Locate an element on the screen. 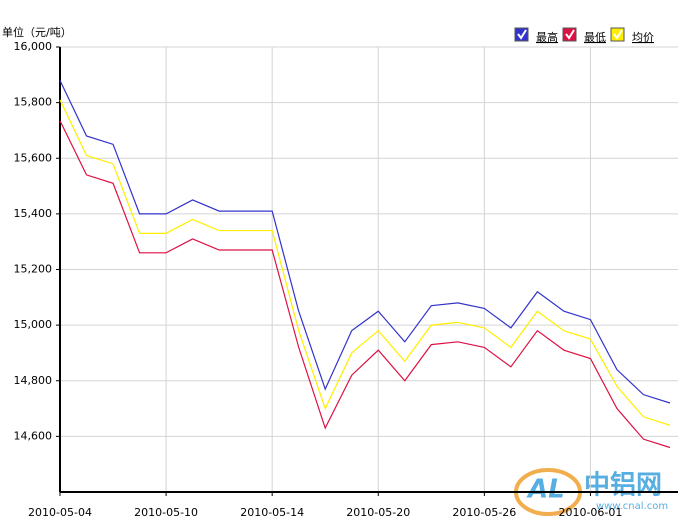  y-axis-label: 单位（元/吨） is located at coordinates (37, 32).